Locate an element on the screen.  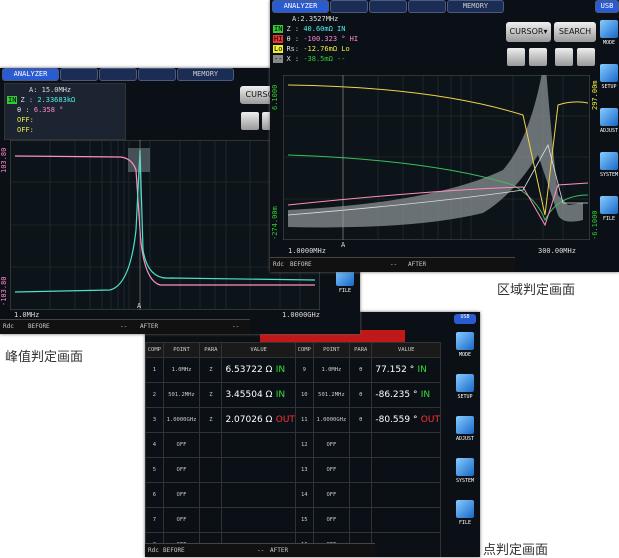
param: θ : is located at coordinates (23, 110).